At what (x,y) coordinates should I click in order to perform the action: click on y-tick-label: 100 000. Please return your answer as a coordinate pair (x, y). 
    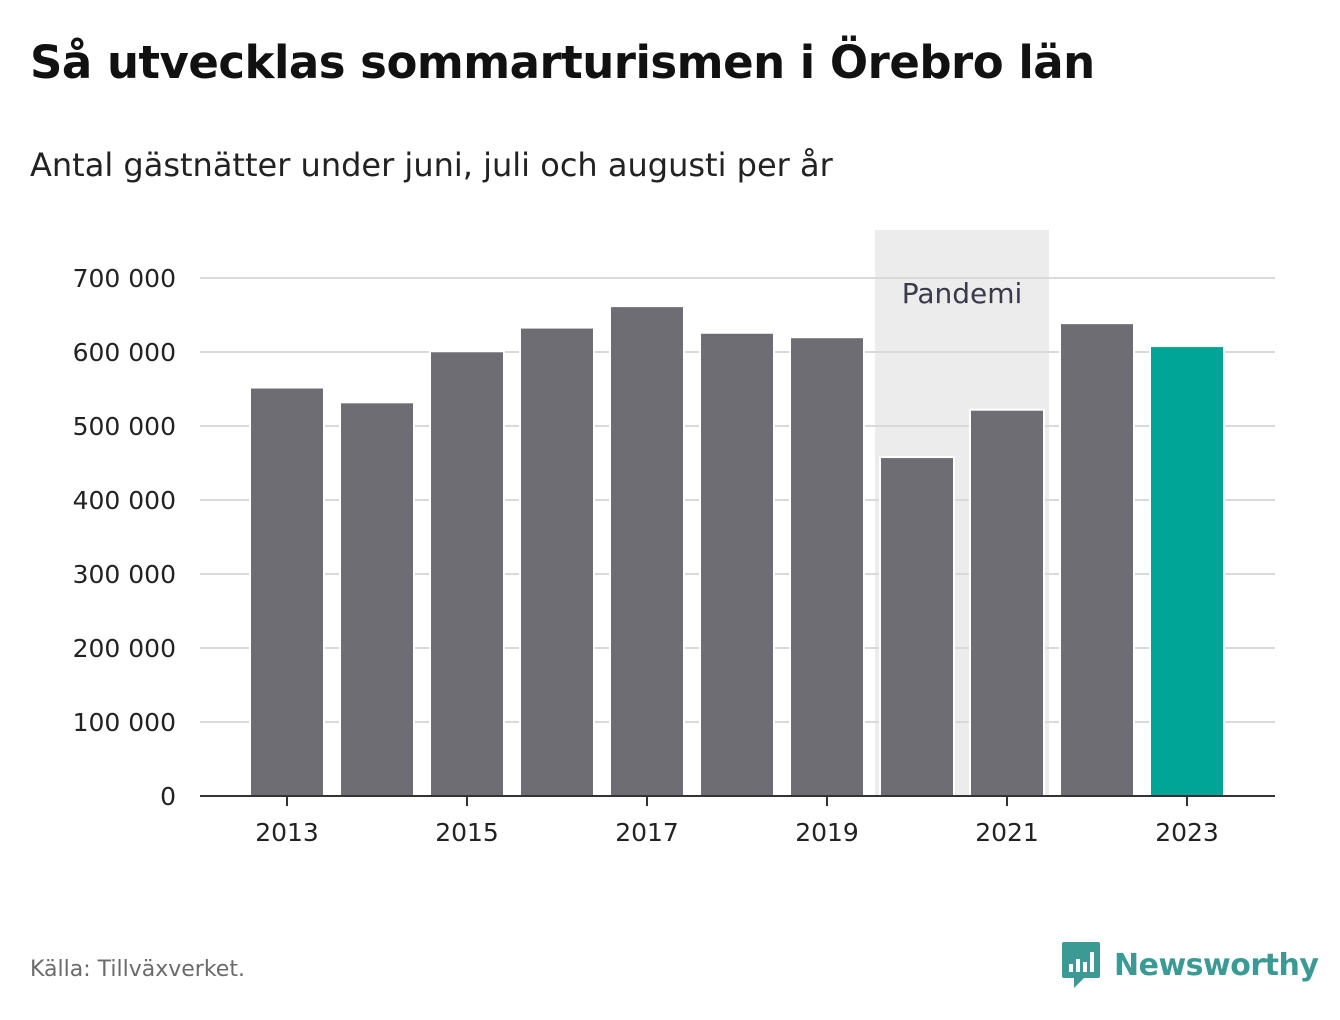
    Looking at the image, I should click on (124, 722).